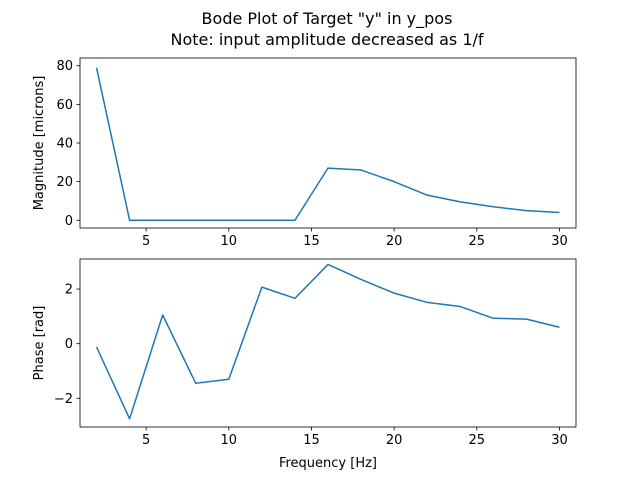  I want to click on magnitude-x-tick-label: 5, so click(146, 241).